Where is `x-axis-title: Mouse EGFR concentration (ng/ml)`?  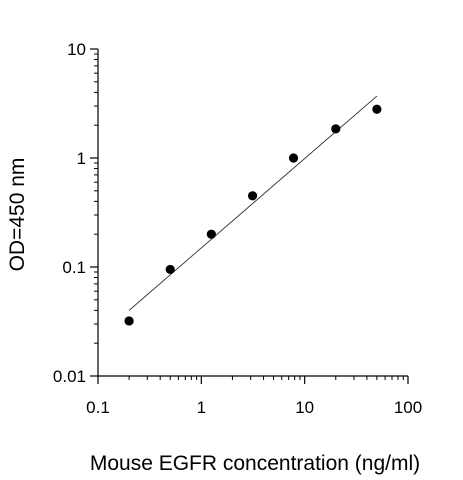 x-axis-title: Mouse EGFR concentration (ng/ml) is located at coordinates (255, 463).